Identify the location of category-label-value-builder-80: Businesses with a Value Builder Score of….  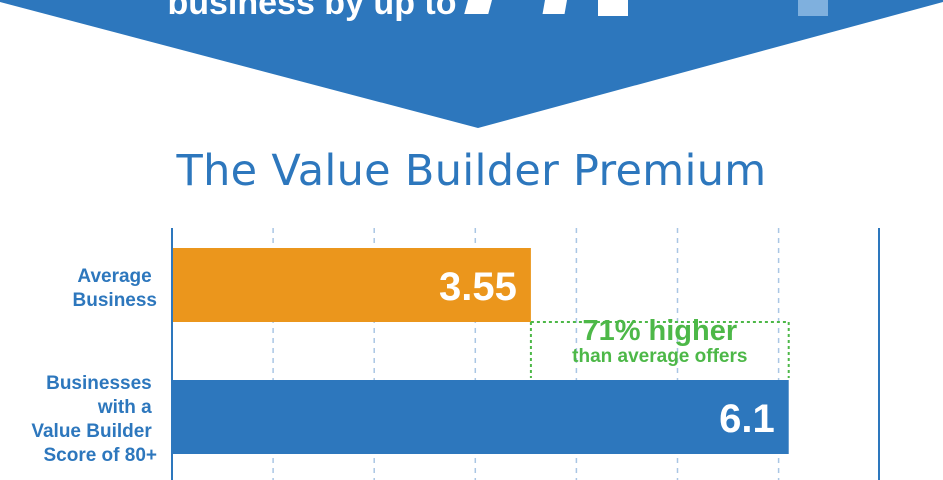
(94, 419).